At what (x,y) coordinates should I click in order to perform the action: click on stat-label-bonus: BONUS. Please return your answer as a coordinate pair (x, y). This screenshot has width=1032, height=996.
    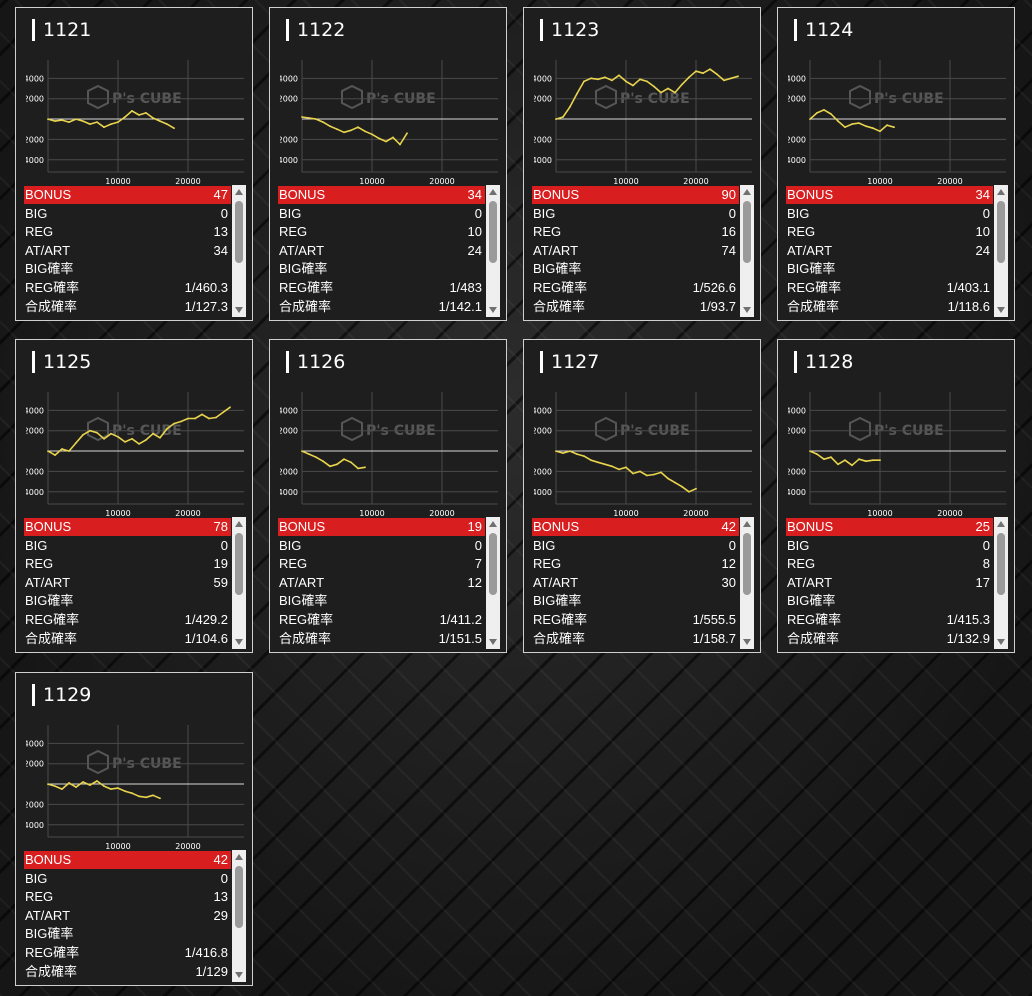
    Looking at the image, I should click on (556, 526).